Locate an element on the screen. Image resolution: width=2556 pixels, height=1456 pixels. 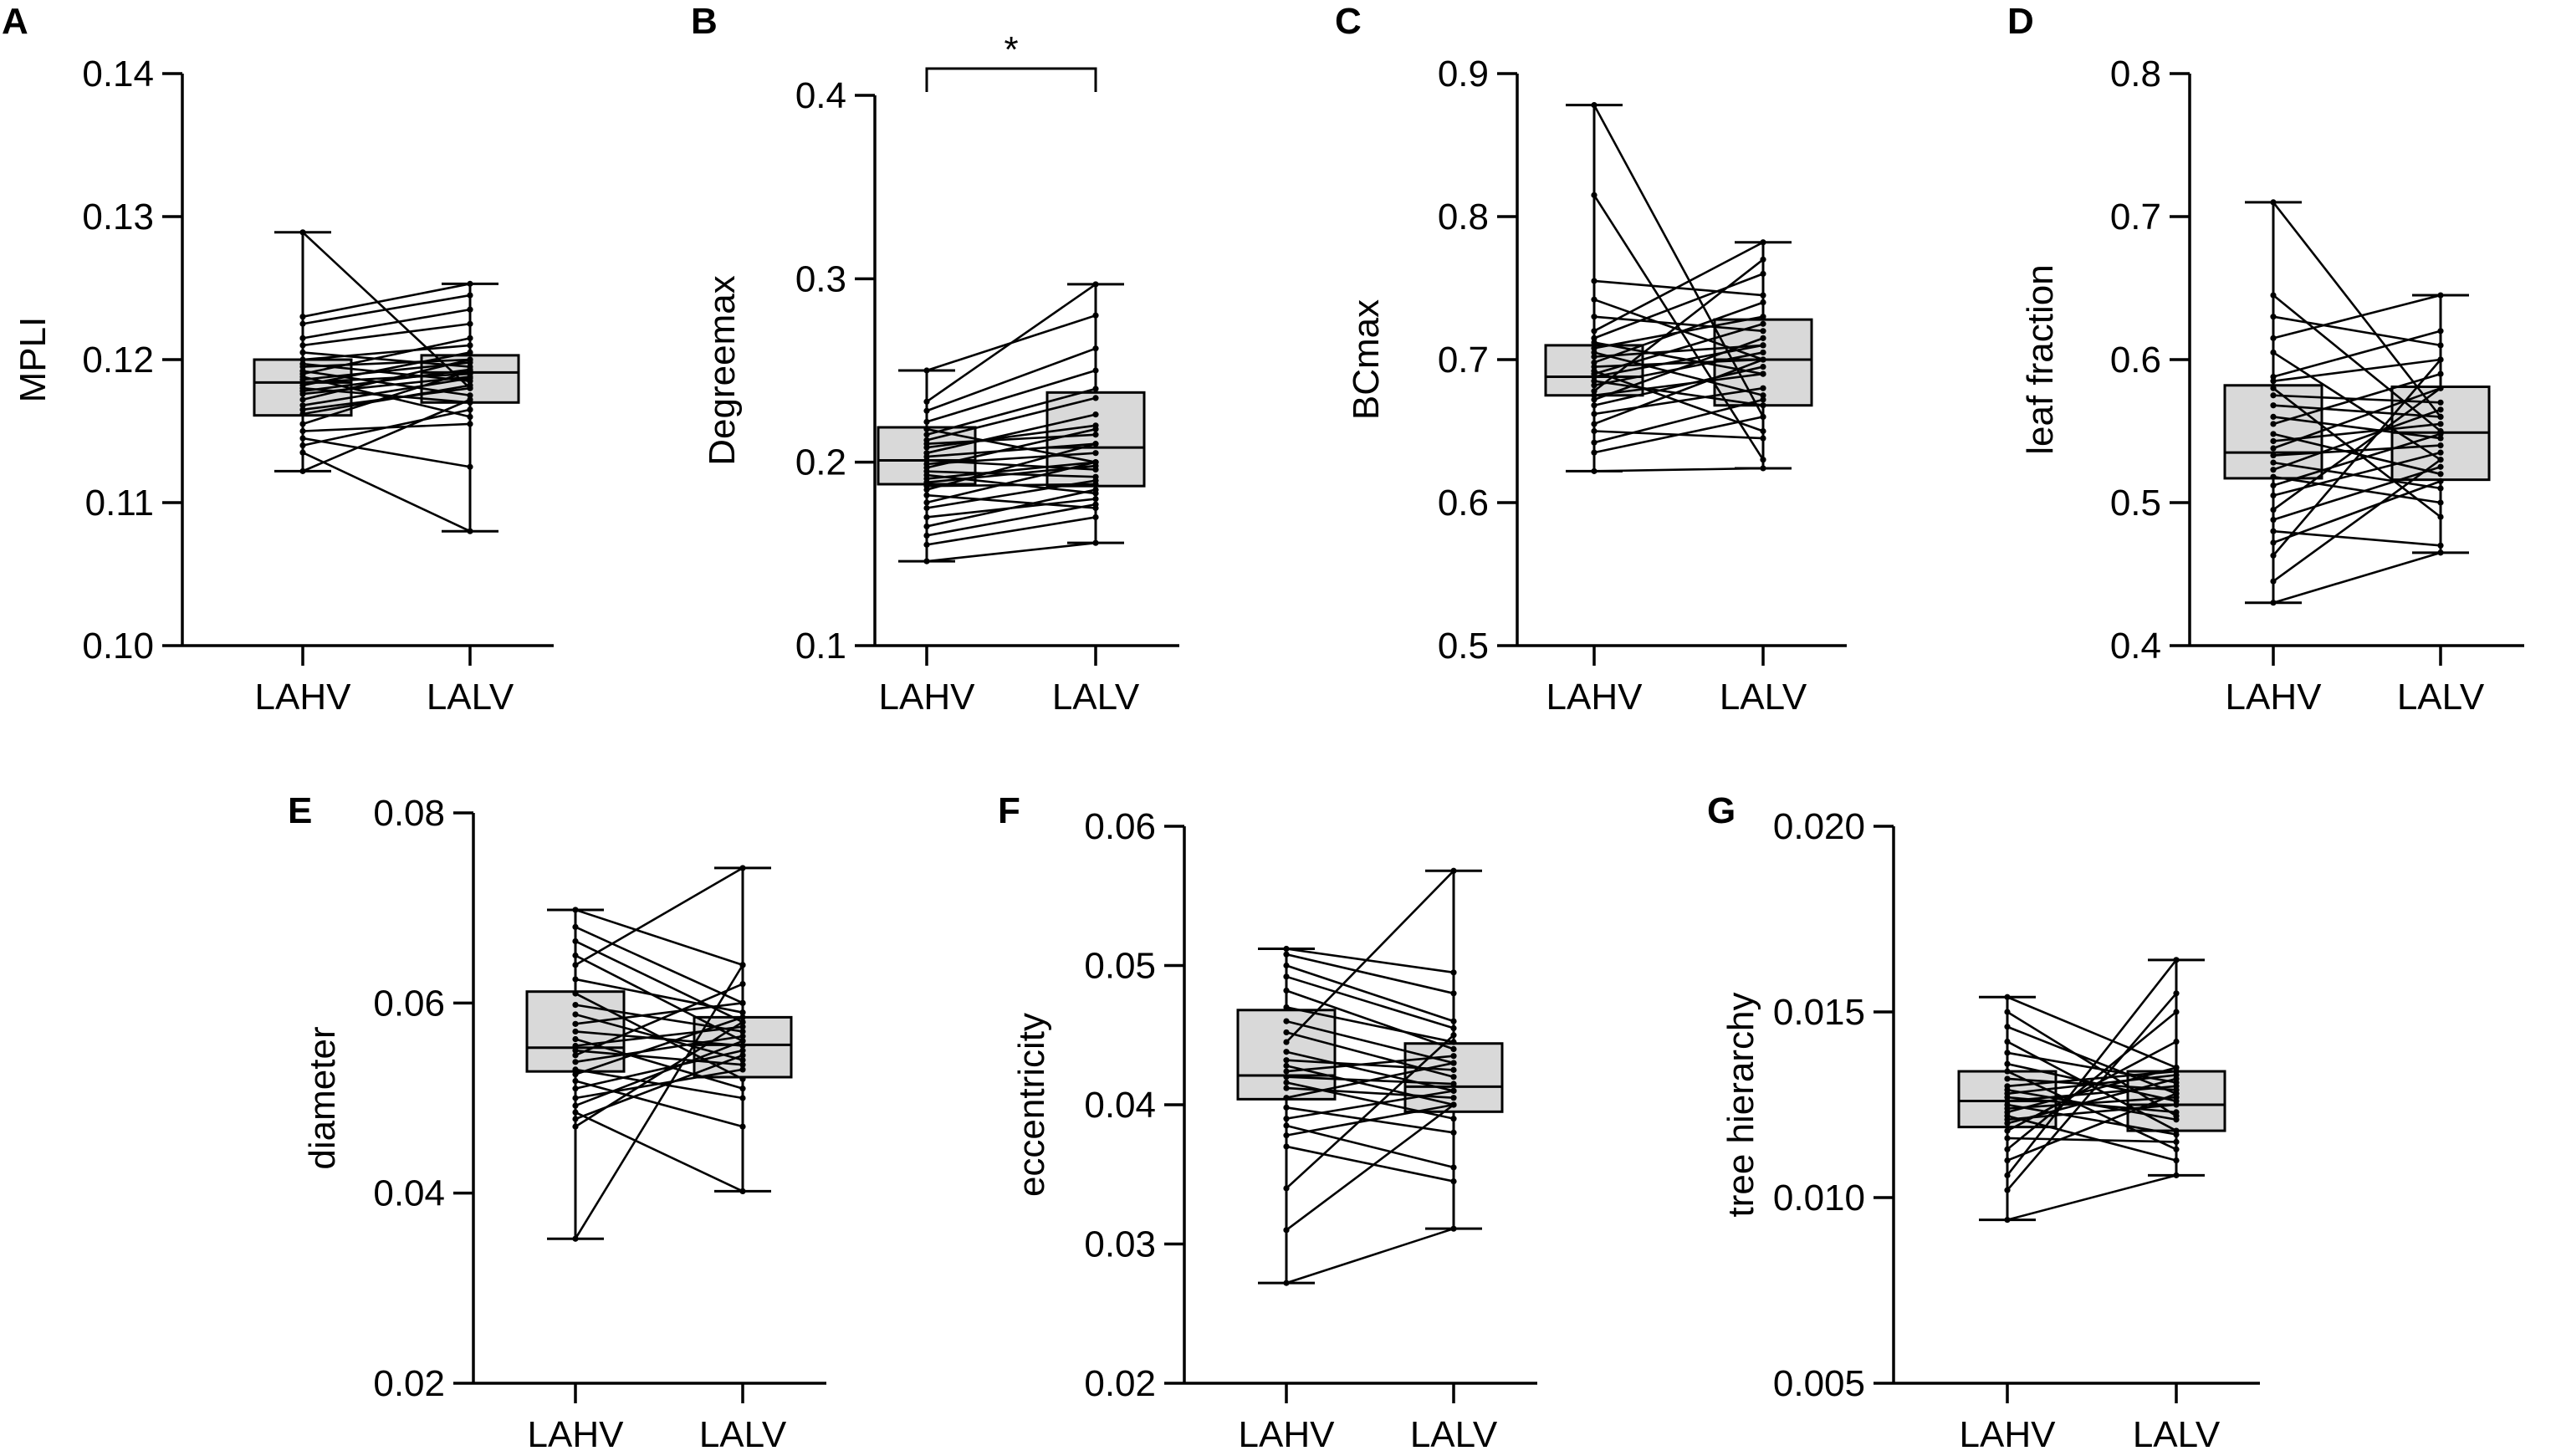
y-tick-label: 0.13 is located at coordinates (118, 217).